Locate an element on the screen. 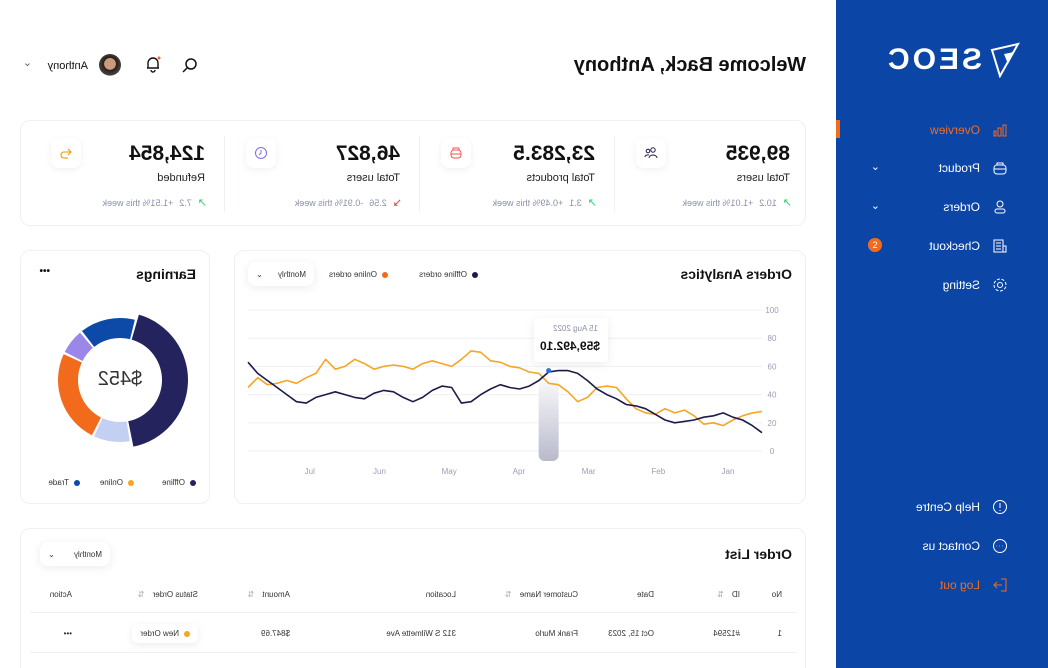 Image resolution: width=1048 pixels, height=668 pixels. earnings-total: $452 is located at coordinates (120, 379).